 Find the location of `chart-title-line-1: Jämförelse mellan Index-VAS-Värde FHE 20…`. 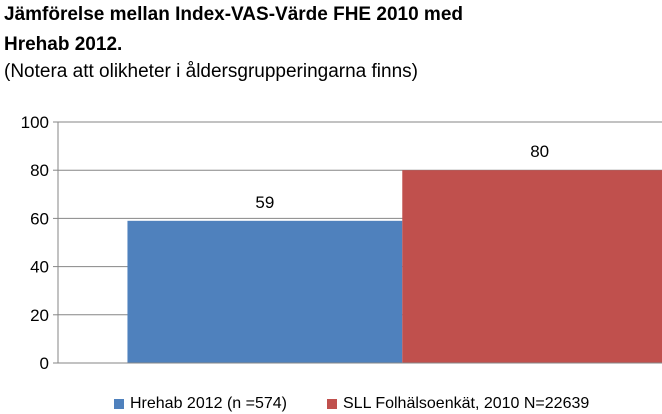

chart-title-line-1: Jämförelse mellan Index-VAS-Värde FHE 20… is located at coordinates (233, 14).